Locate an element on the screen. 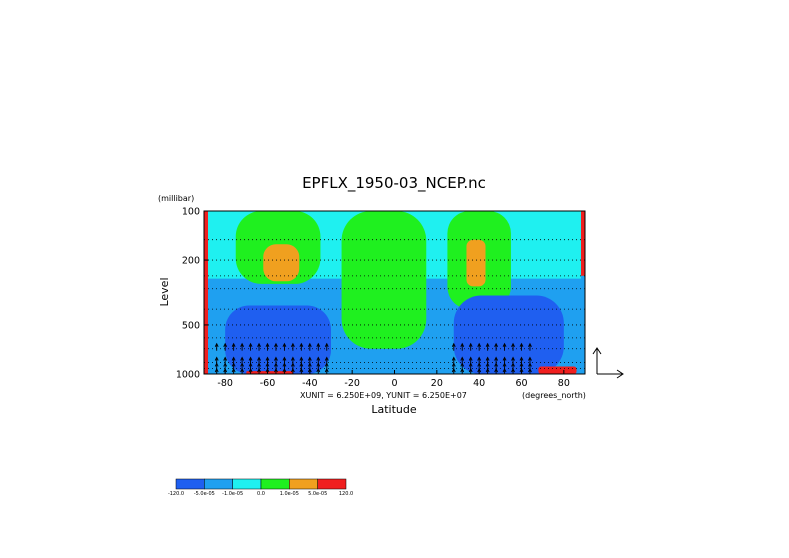 The height and width of the screenshot is (558, 789). edge-strip-right is located at coordinates (583, 243).